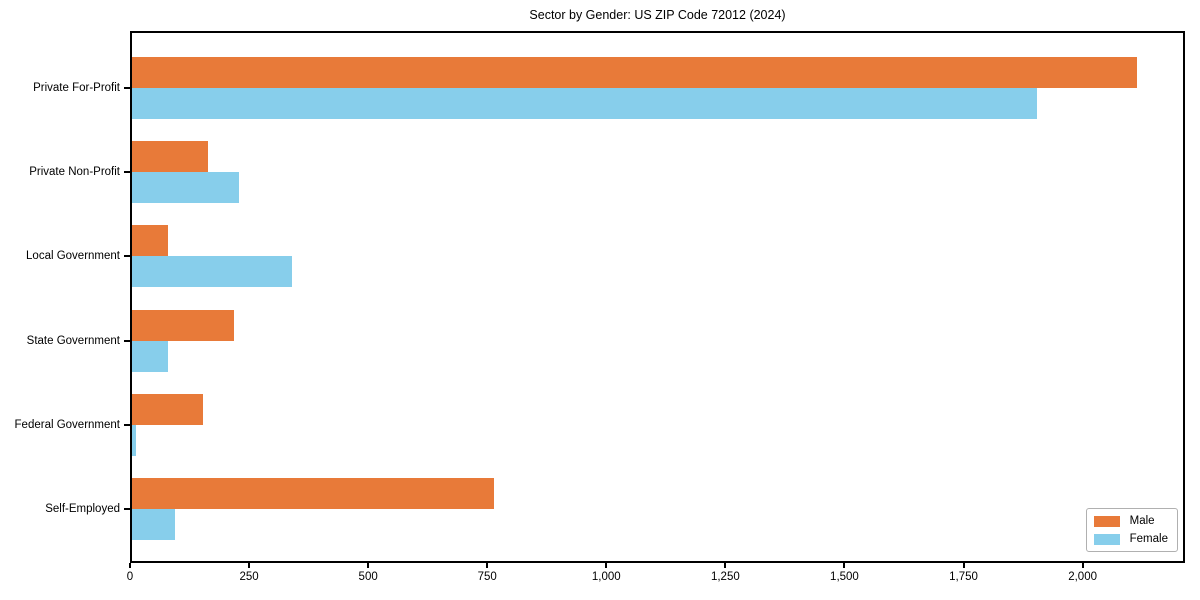  I want to click on x-tick-label: 500, so click(368, 577).